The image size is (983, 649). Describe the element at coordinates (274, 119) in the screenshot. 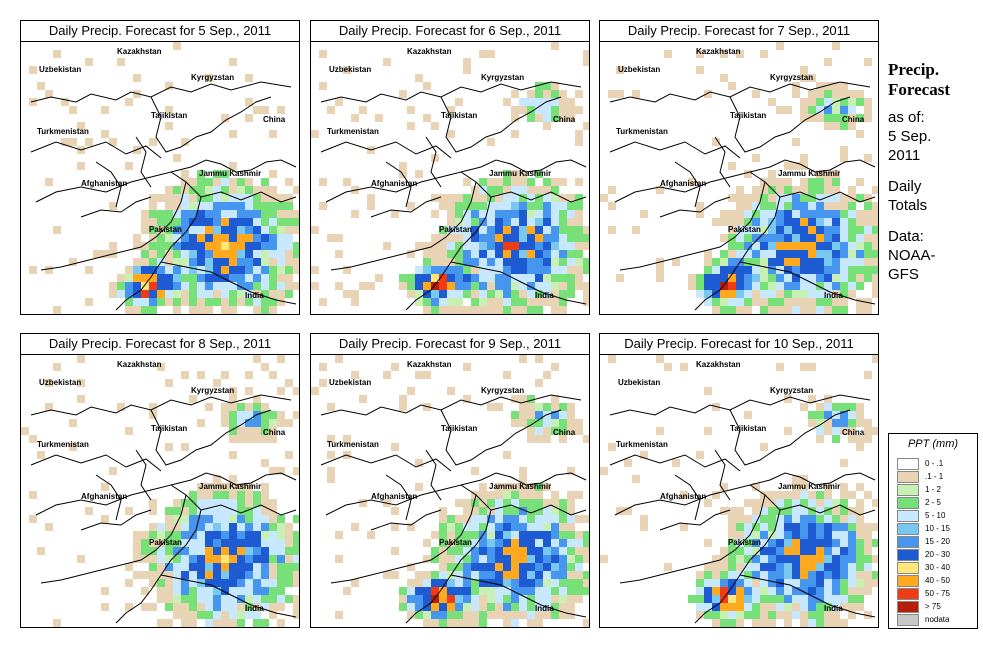

I see `country-label-china: China` at that location.